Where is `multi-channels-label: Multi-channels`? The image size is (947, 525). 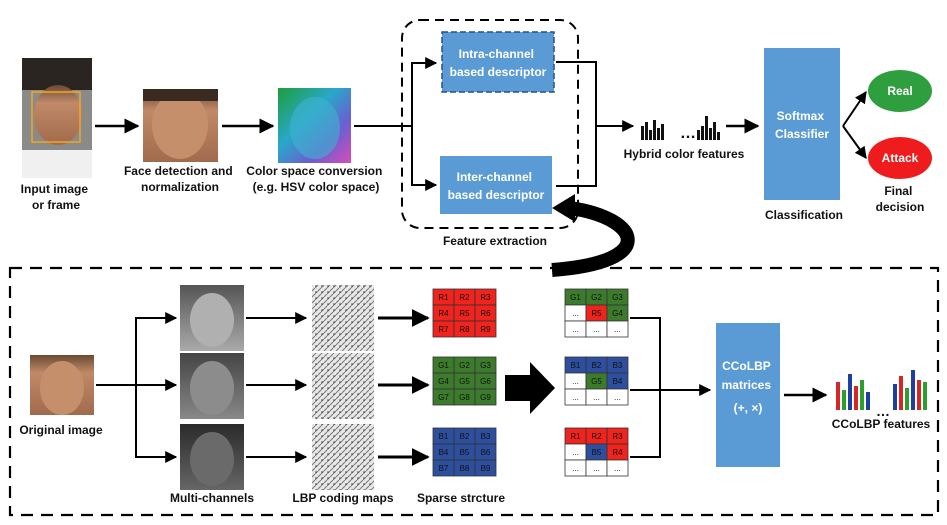 multi-channels-label: Multi-channels is located at coordinates (212, 498).